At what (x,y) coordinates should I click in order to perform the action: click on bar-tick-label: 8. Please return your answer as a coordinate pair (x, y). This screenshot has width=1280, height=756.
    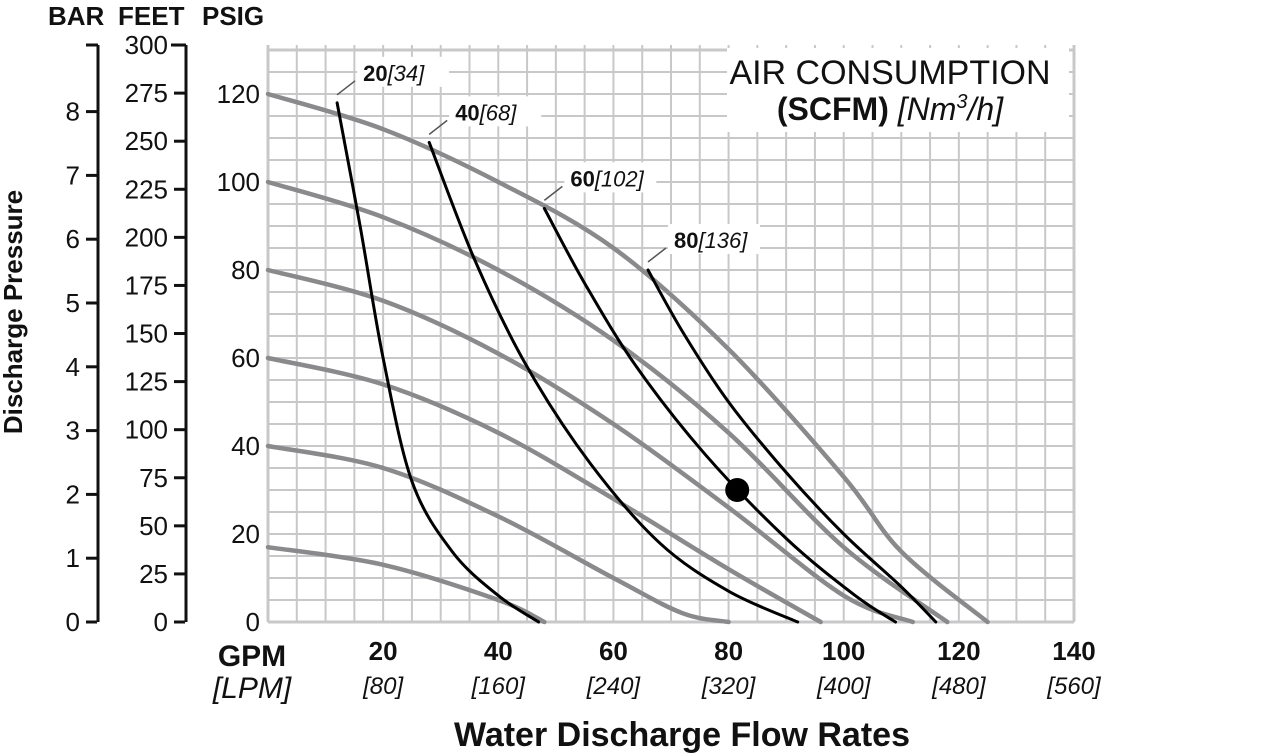
    Looking at the image, I should click on (73, 112).